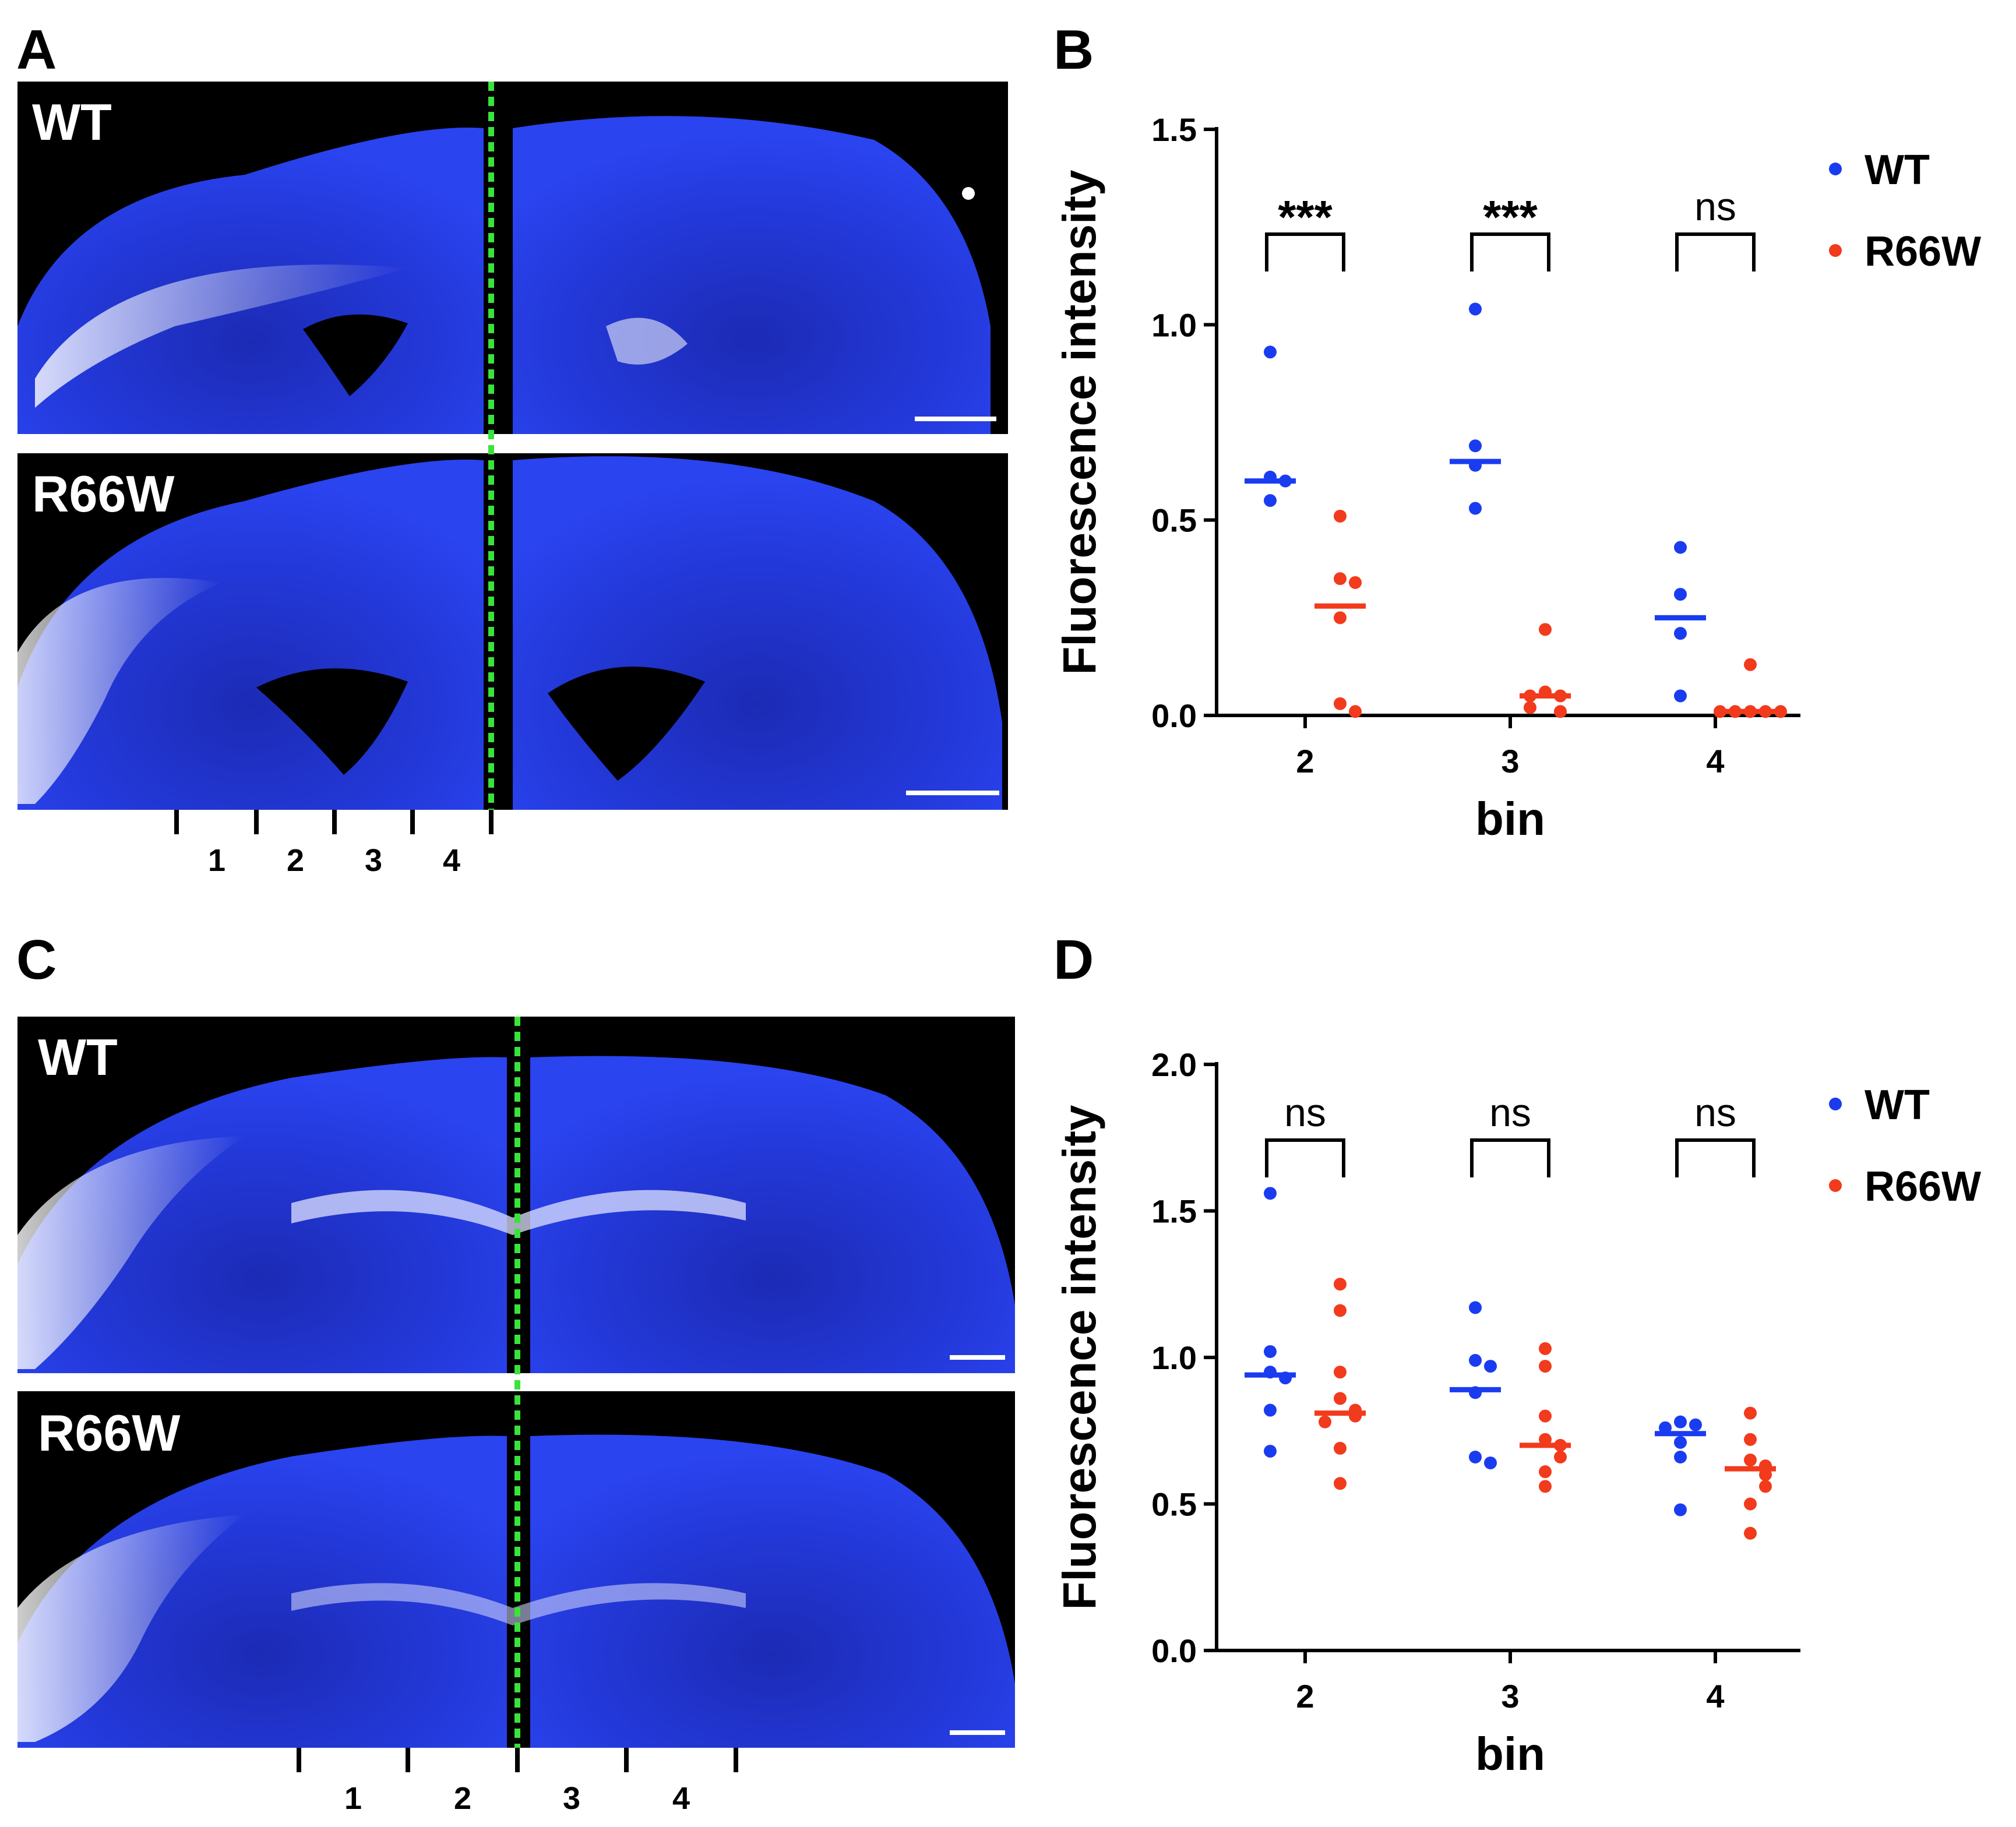  What do you see at coordinates (1897, 1105) in the screenshot?
I see `chart-d-legend-label-wt: WT` at bounding box center [1897, 1105].